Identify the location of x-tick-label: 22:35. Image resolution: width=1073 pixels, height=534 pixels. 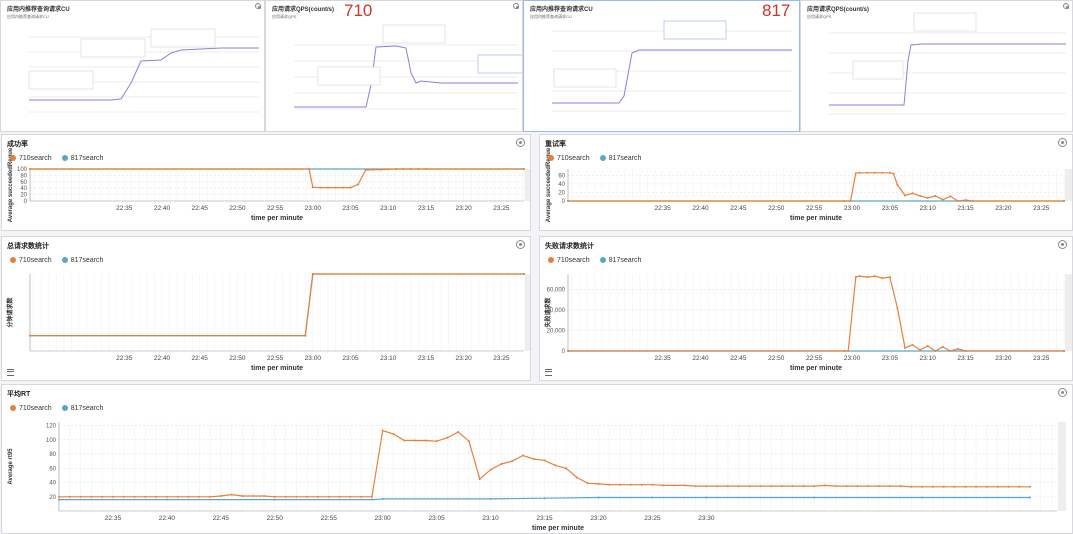
(124, 208).